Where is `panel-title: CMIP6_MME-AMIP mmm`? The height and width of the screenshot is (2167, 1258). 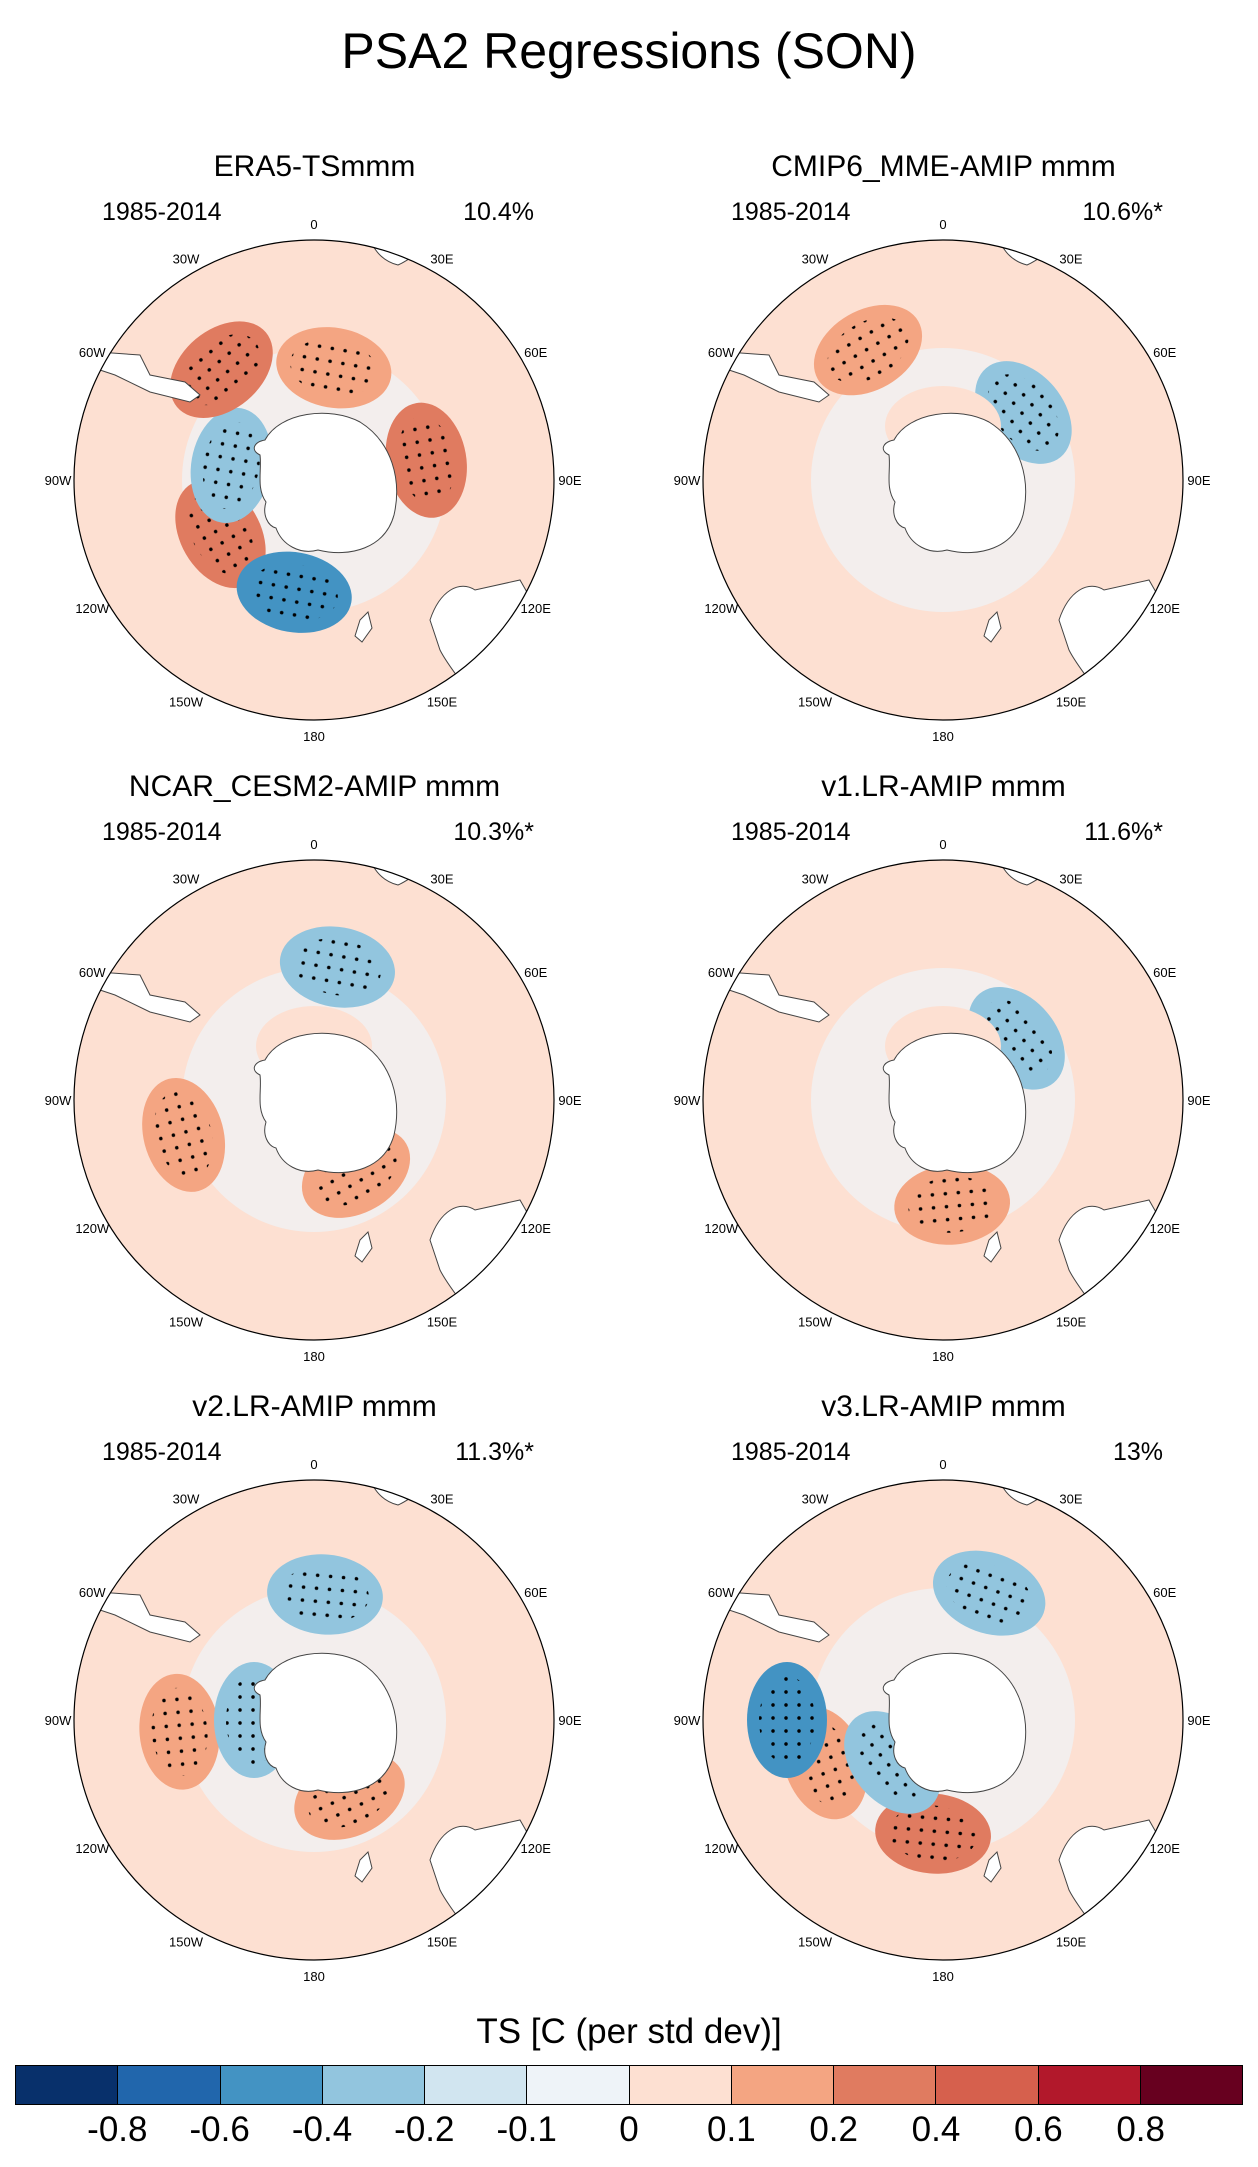
panel-title: CMIP6_MME-AMIP mmm is located at coordinates (943, 166).